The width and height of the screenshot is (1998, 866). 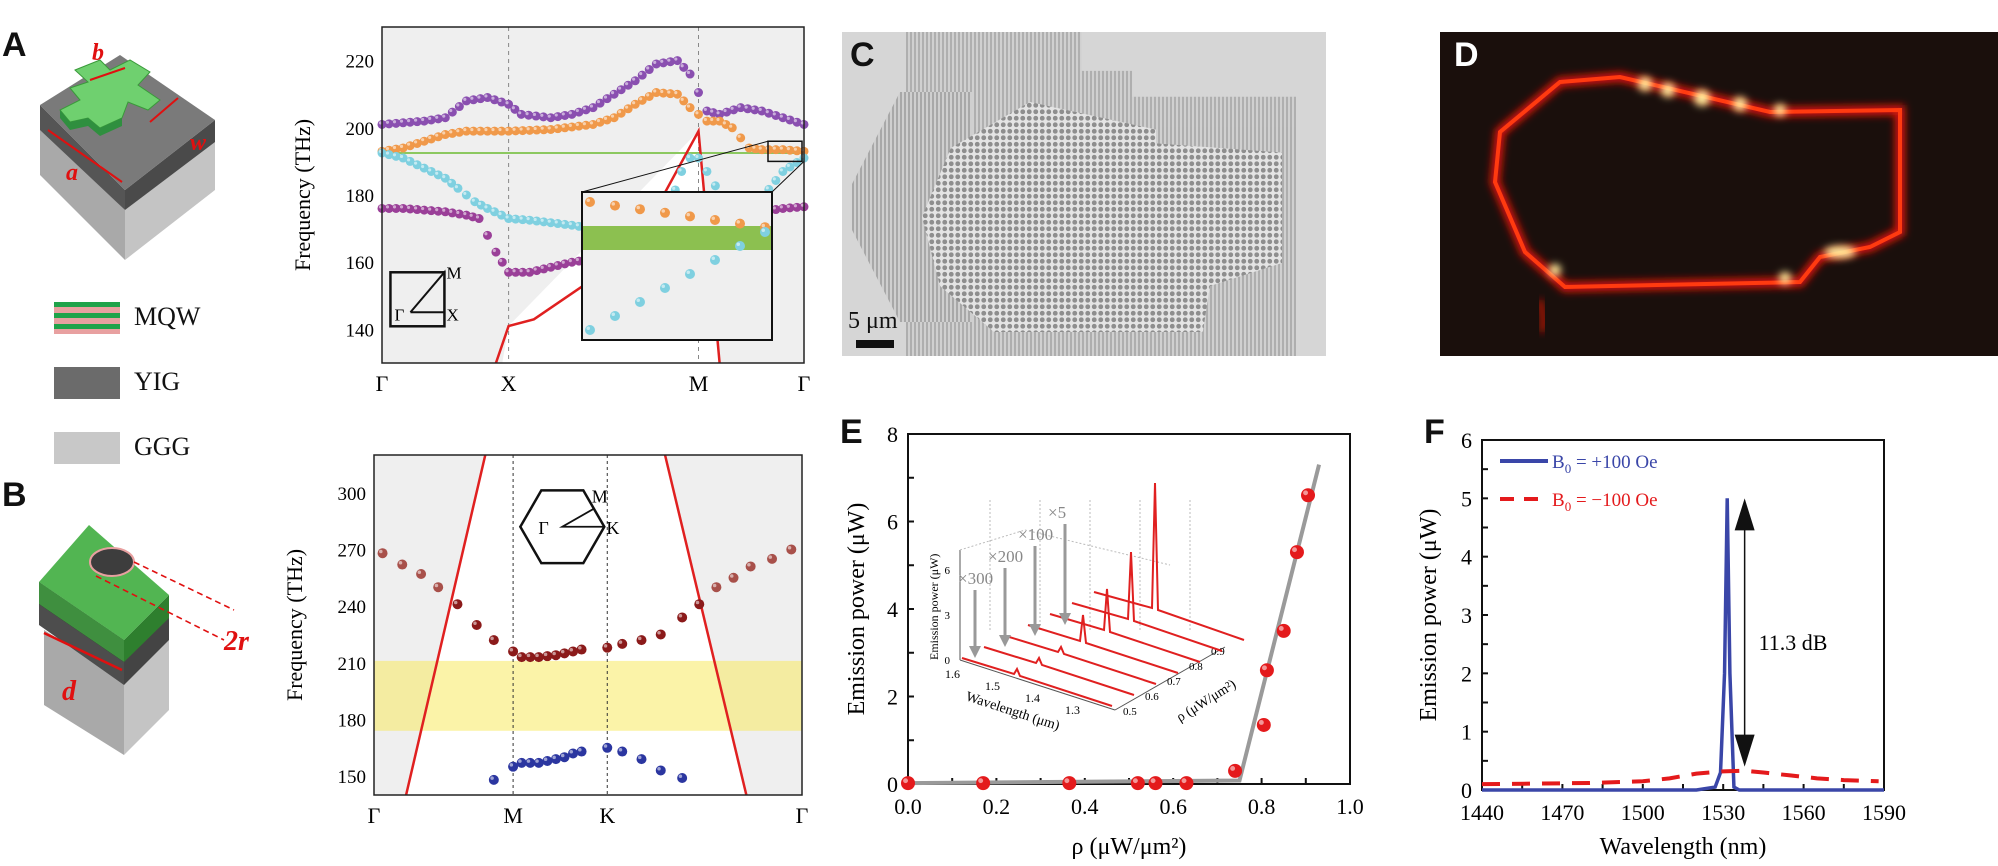 What do you see at coordinates (360, 196) in the screenshot?
I see `y-tick-label: 180` at bounding box center [360, 196].